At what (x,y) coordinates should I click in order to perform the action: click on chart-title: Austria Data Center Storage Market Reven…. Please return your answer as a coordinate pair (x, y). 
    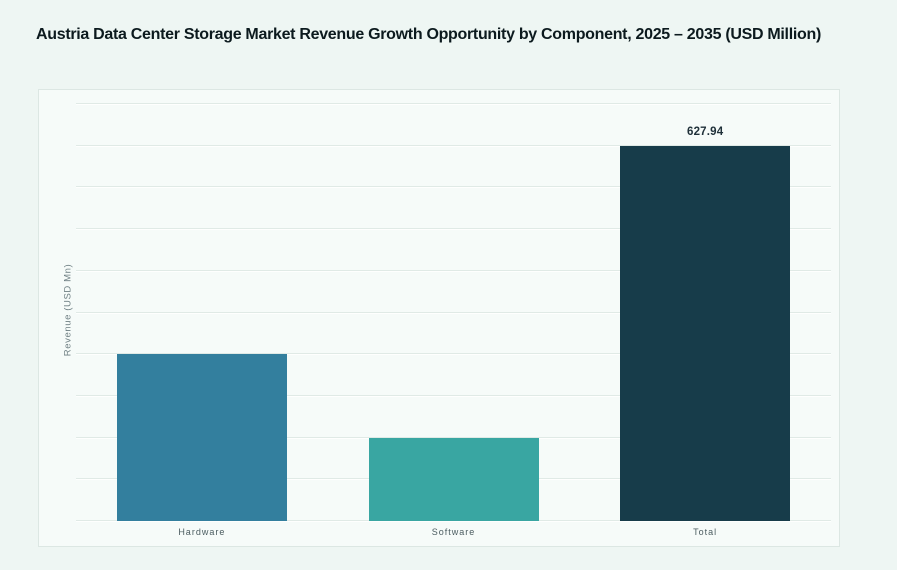
    Looking at the image, I should click on (428, 34).